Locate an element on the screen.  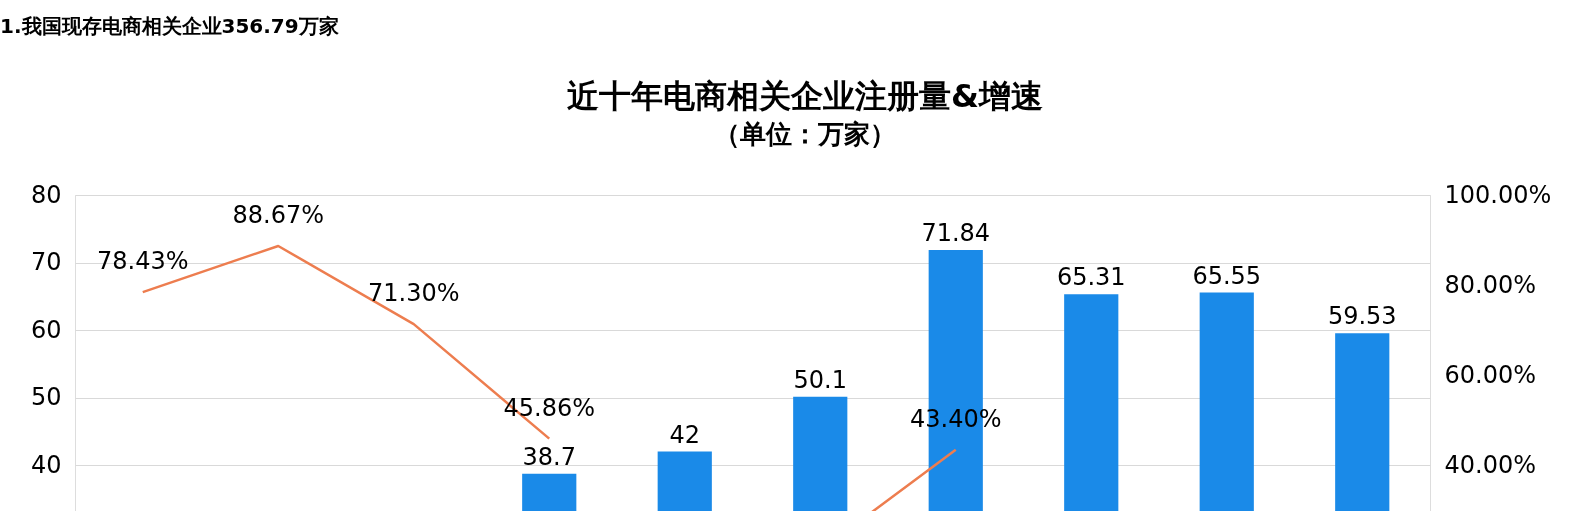
data-label: 38.7 is located at coordinates (549, 456).